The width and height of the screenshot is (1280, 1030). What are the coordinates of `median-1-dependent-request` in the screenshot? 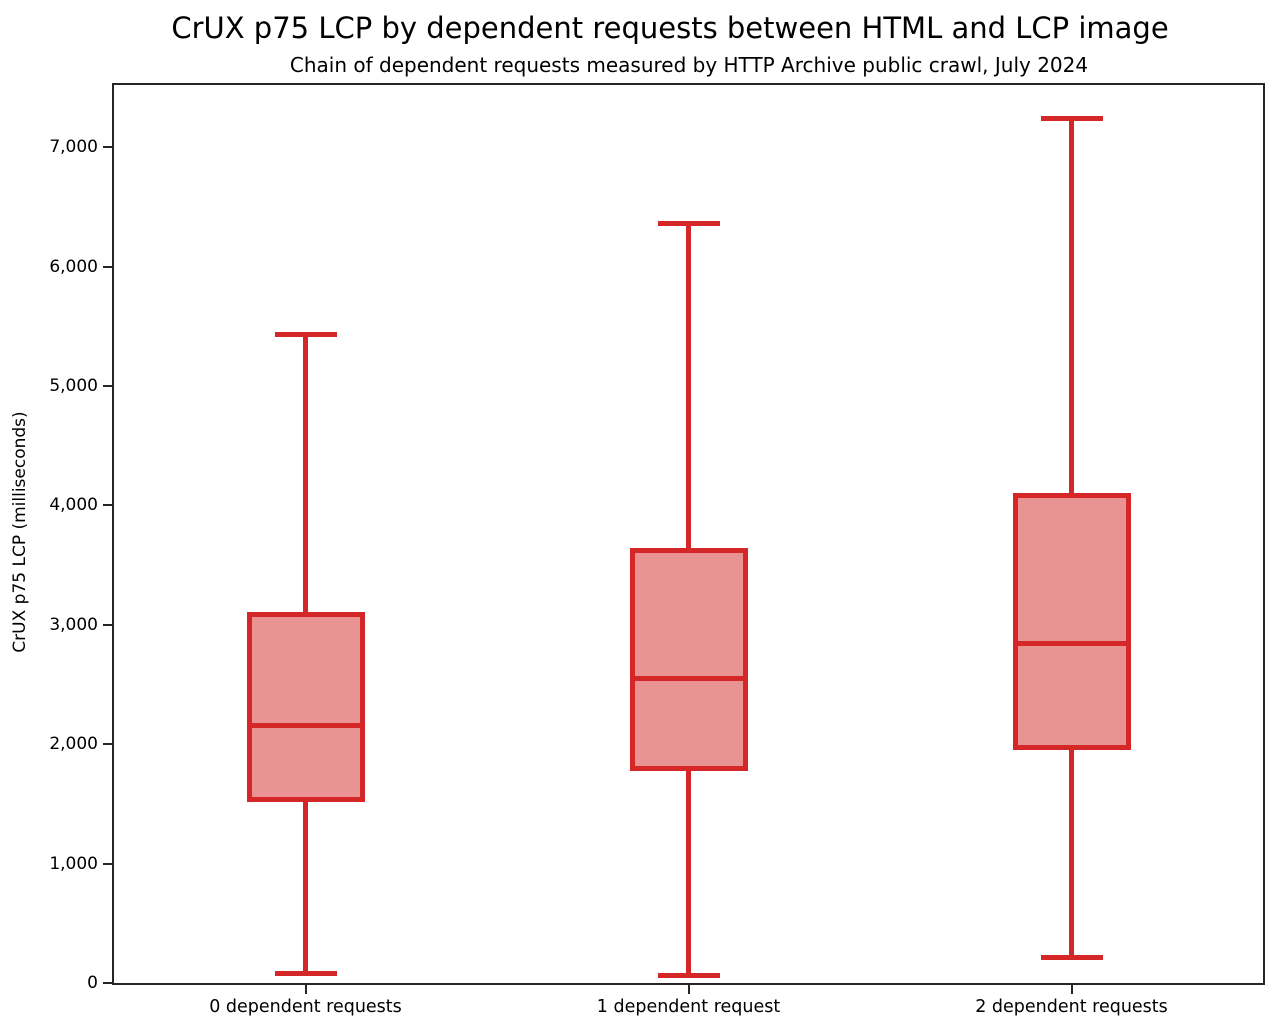 It's located at (688, 678).